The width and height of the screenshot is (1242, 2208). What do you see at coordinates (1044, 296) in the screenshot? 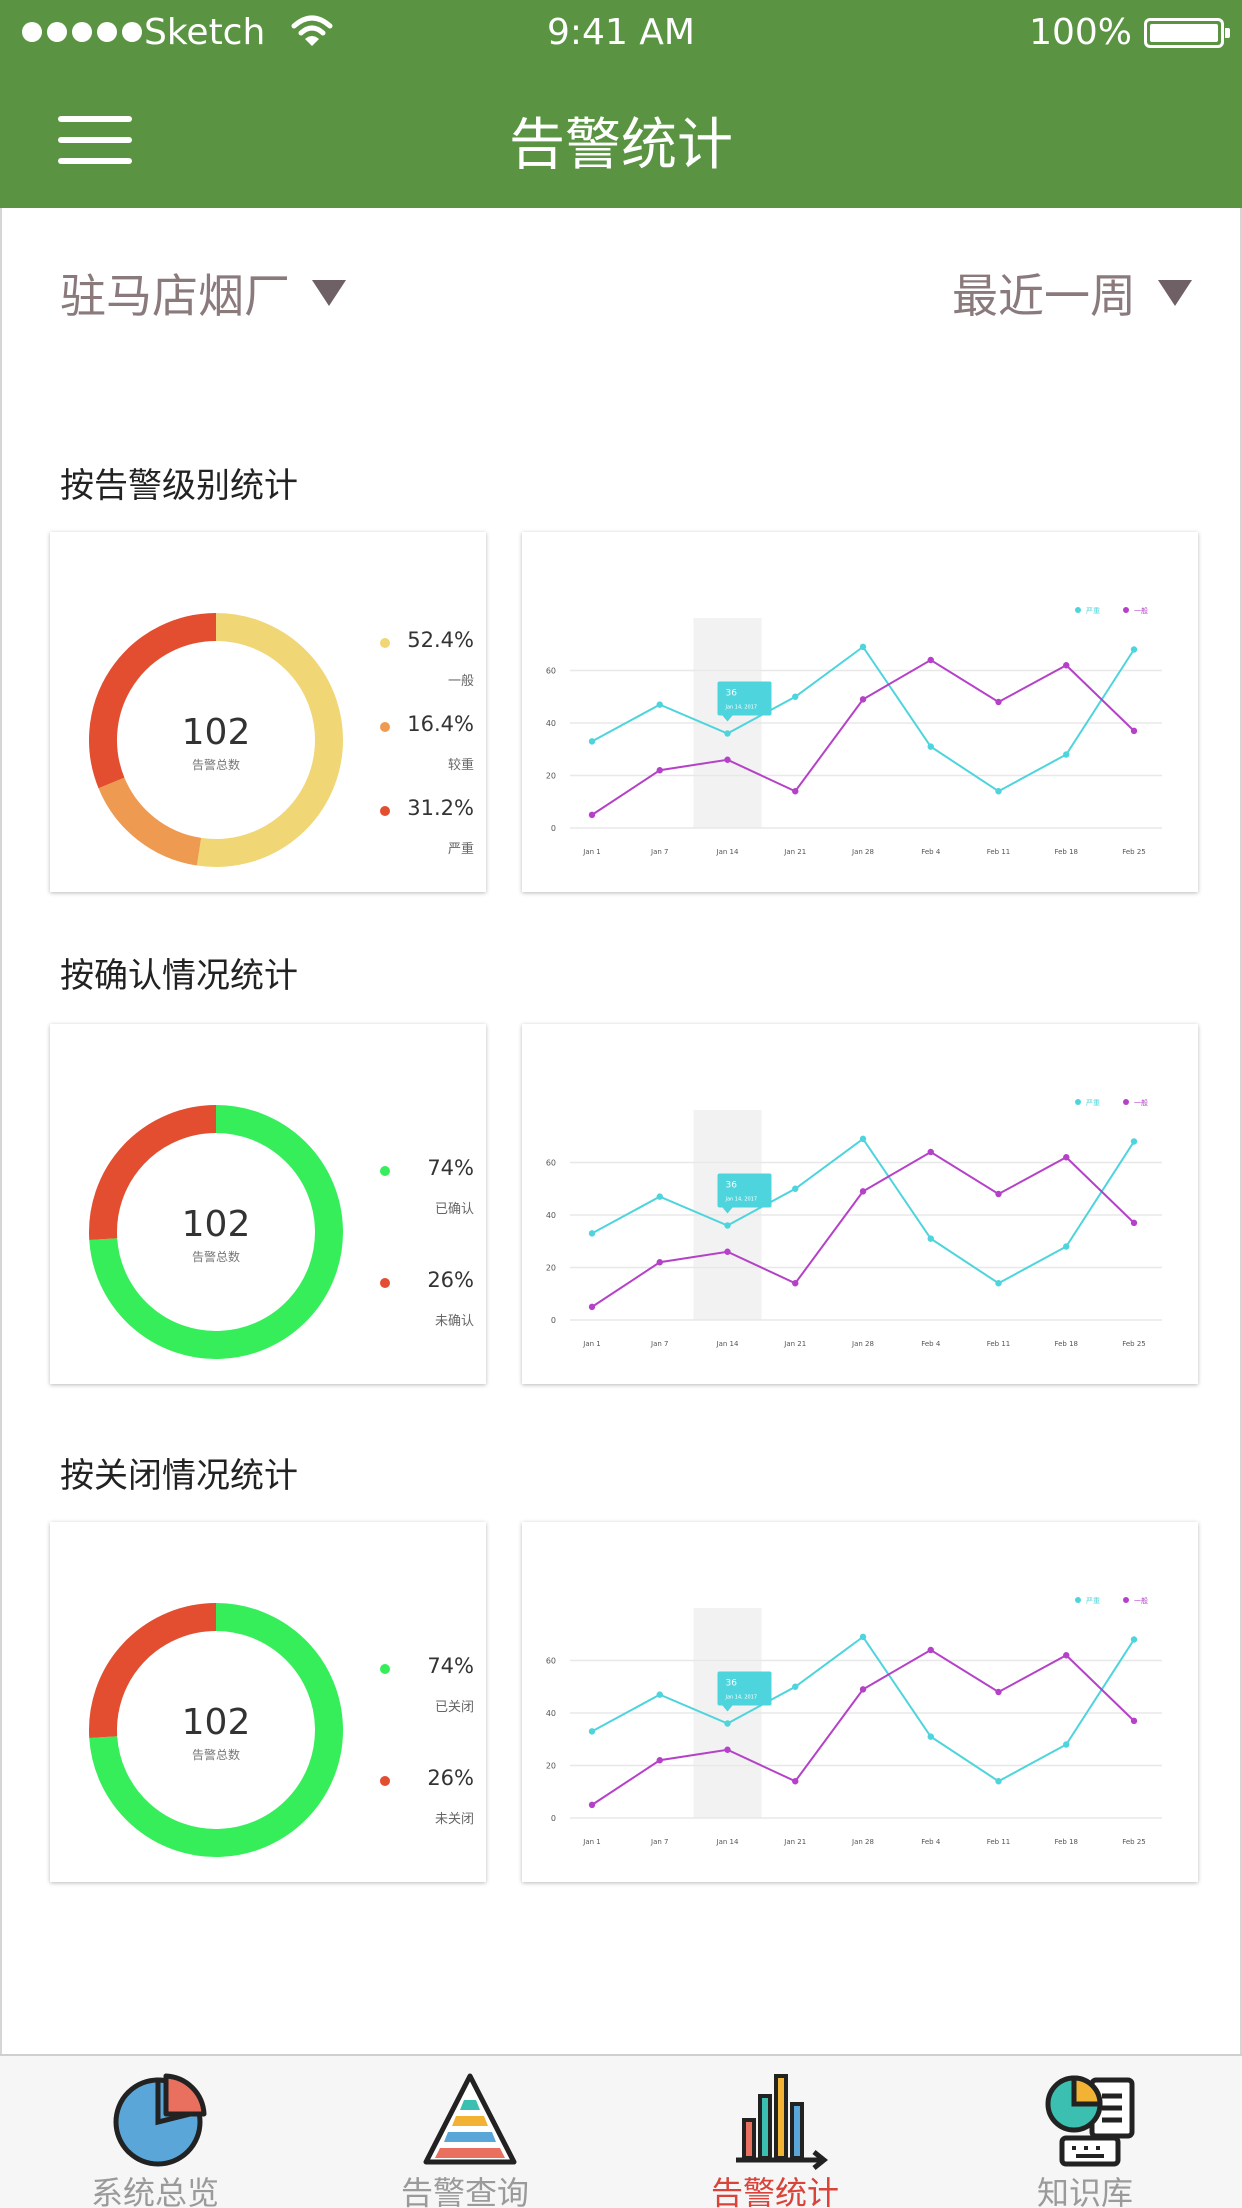
I see `period-dropdown-label: 最近一周` at bounding box center [1044, 296].